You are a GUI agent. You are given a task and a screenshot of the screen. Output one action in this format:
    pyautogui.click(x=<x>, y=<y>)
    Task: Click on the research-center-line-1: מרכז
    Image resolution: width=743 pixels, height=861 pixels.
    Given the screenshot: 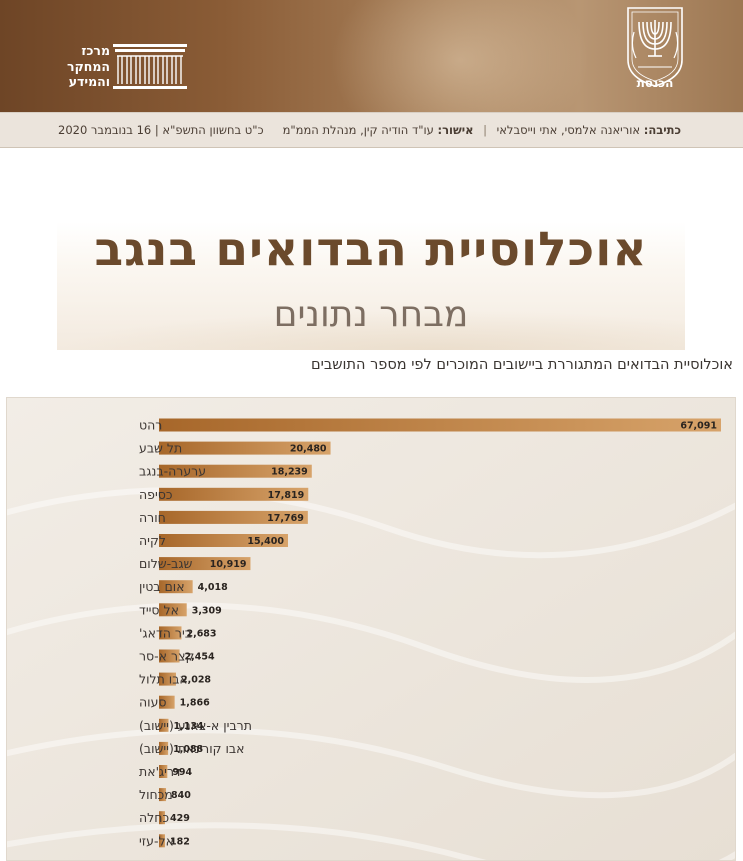 What is the action you would take?
    pyautogui.click(x=95, y=50)
    